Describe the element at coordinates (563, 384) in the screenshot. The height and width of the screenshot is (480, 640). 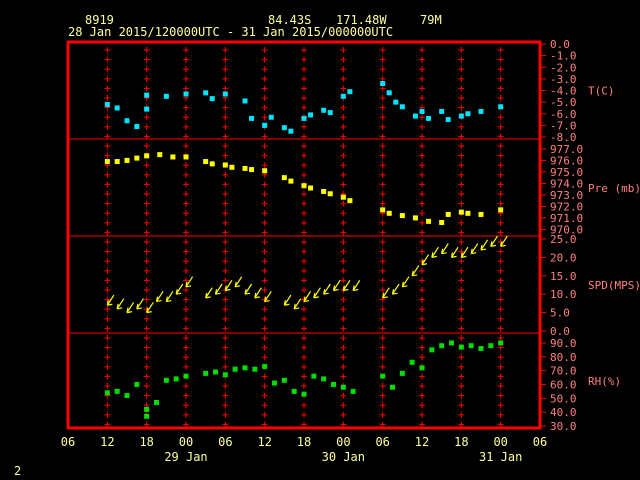
I see `y-tick-label: 60.0` at that location.